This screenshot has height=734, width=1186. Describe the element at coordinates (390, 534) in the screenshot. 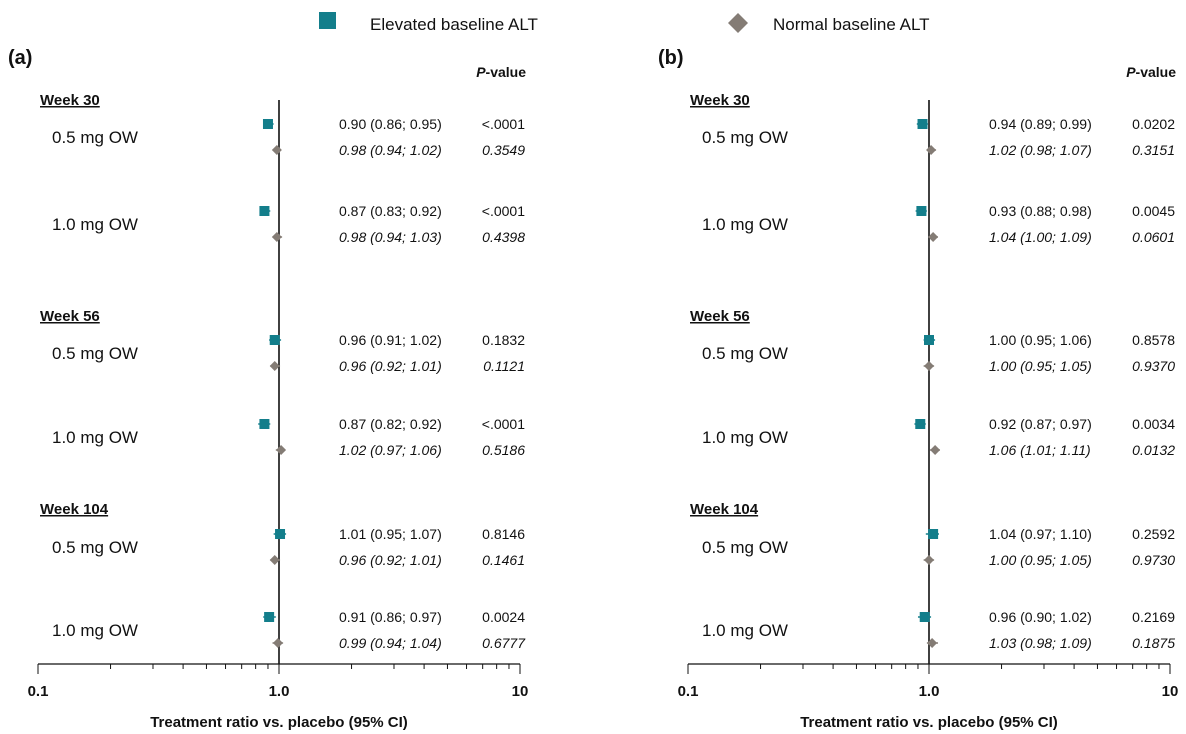

I see `ci-text-elevated: 1.01 (0.95; 1.07)` at that location.